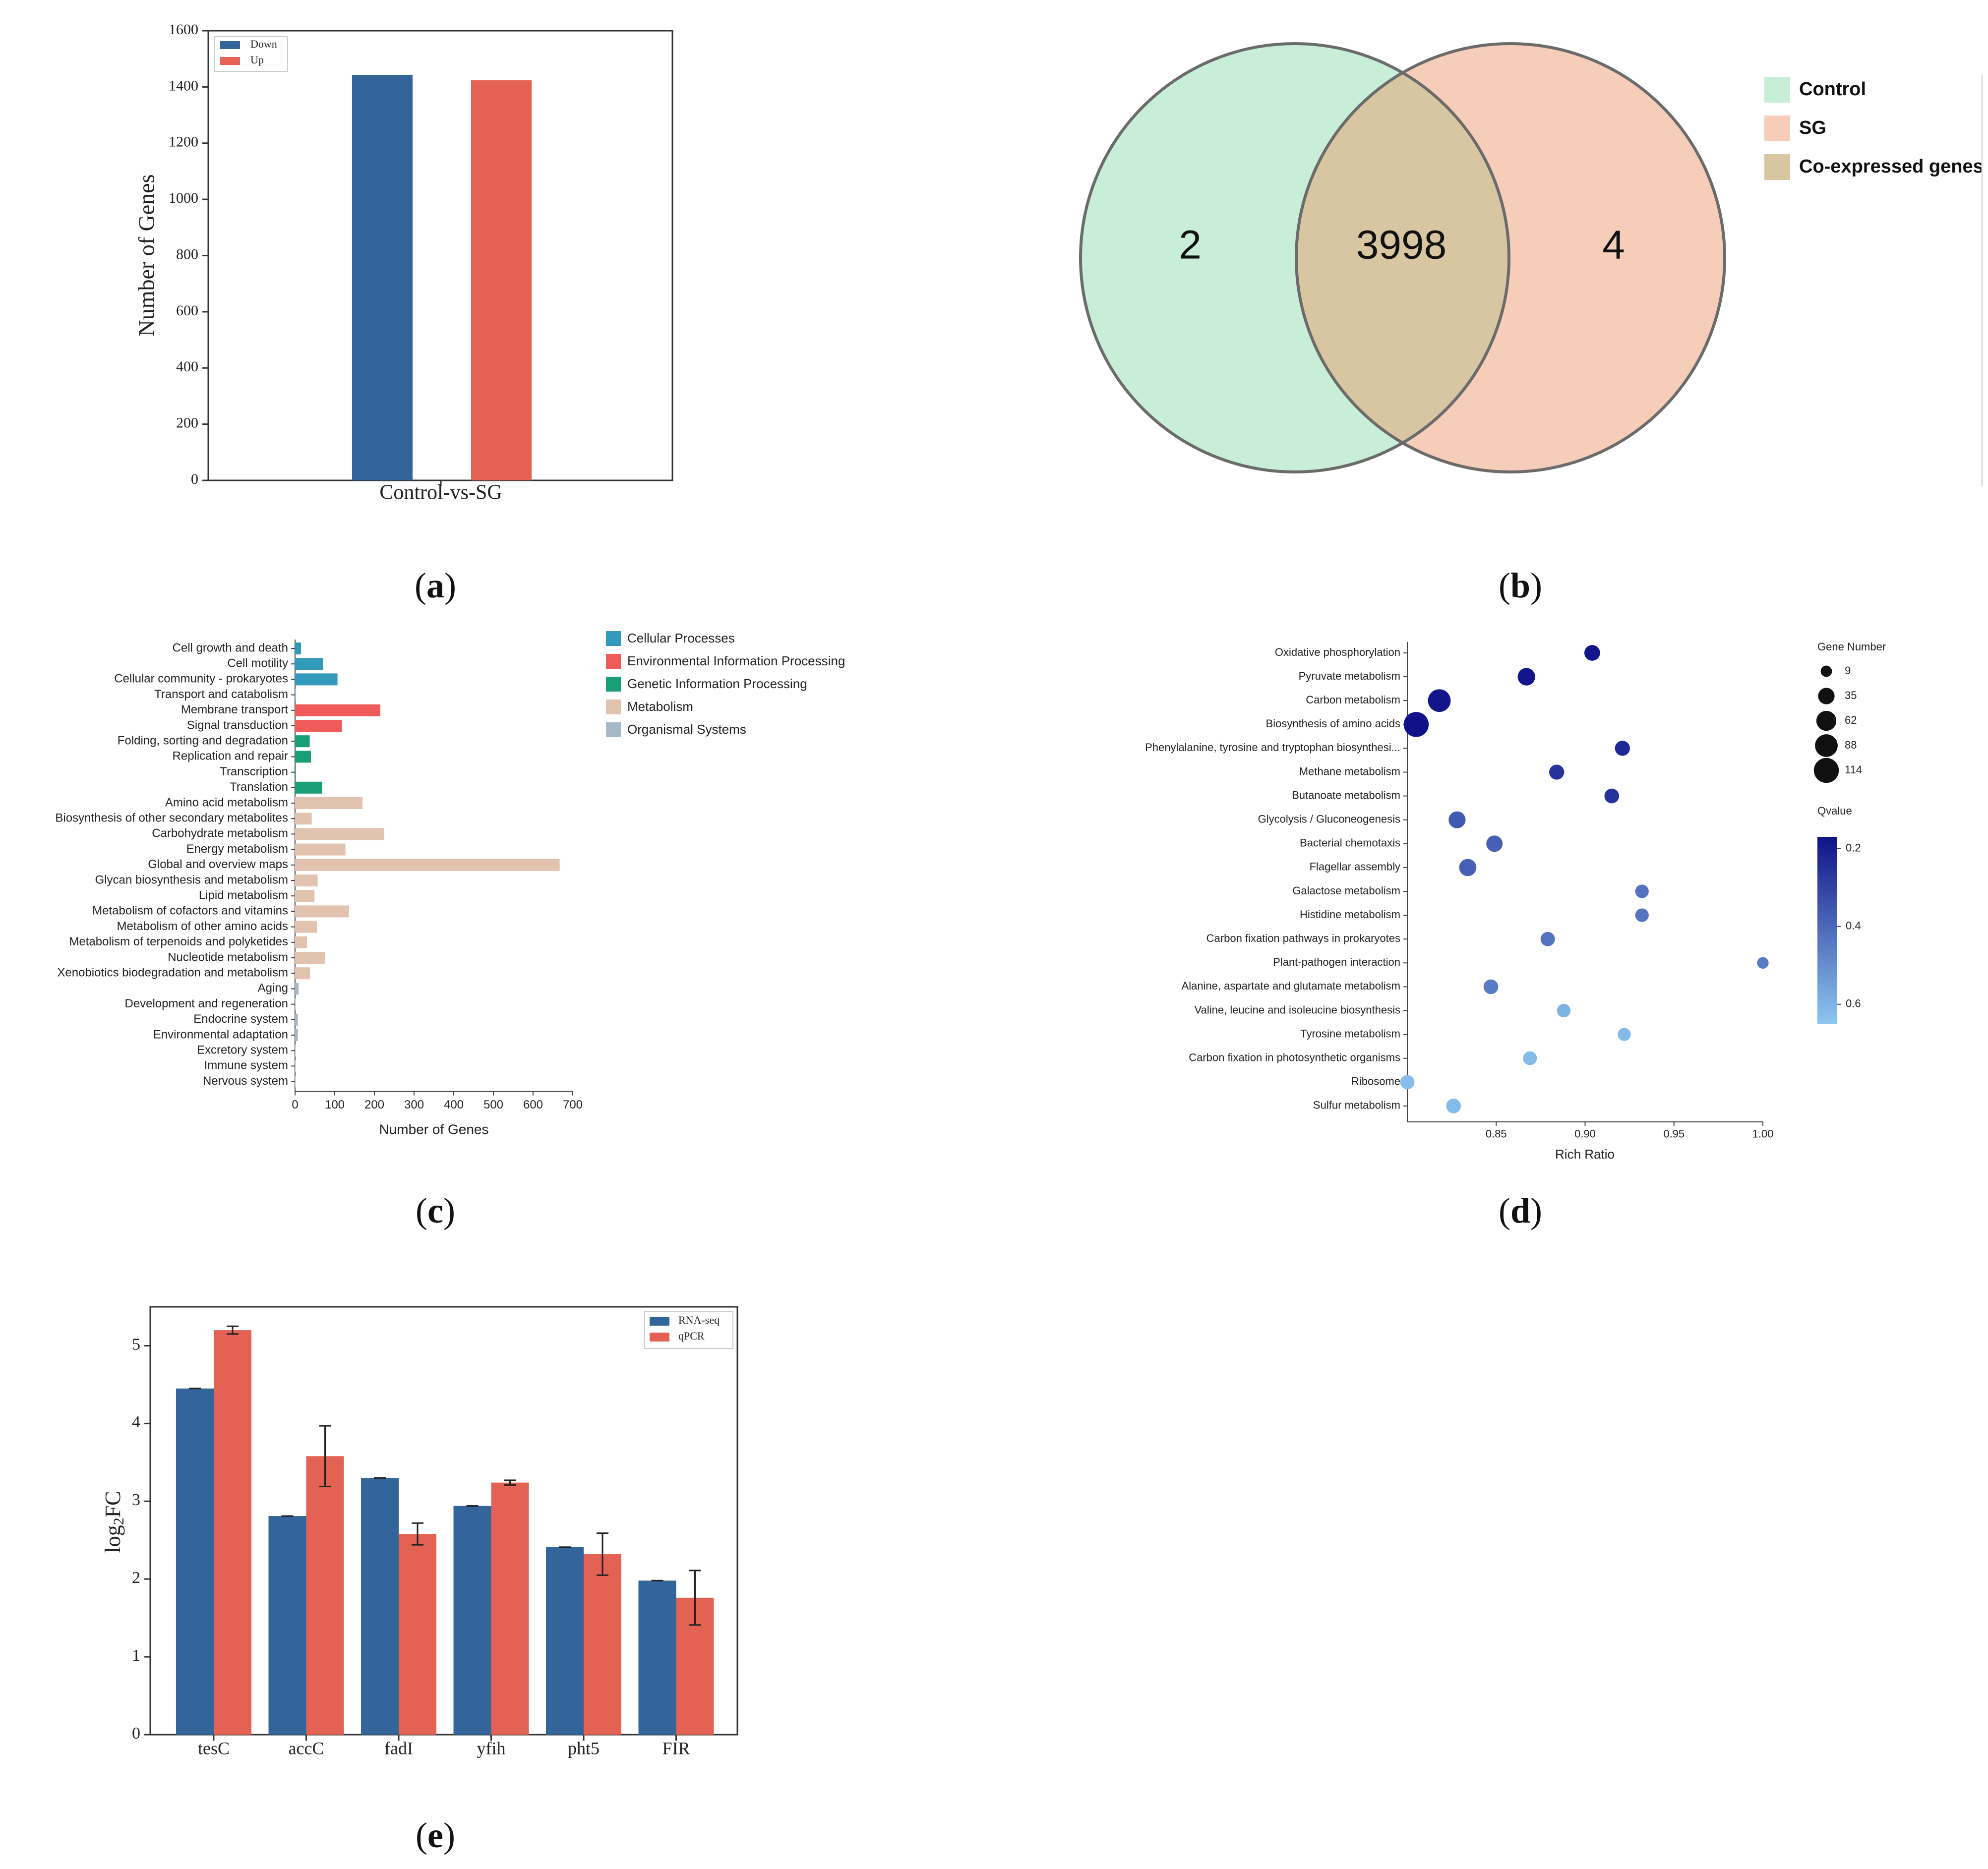 The width and height of the screenshot is (1988, 1869). Describe the element at coordinates (226, 802) in the screenshot. I see `panel-c-category-label: Amino acid metabolism` at that location.